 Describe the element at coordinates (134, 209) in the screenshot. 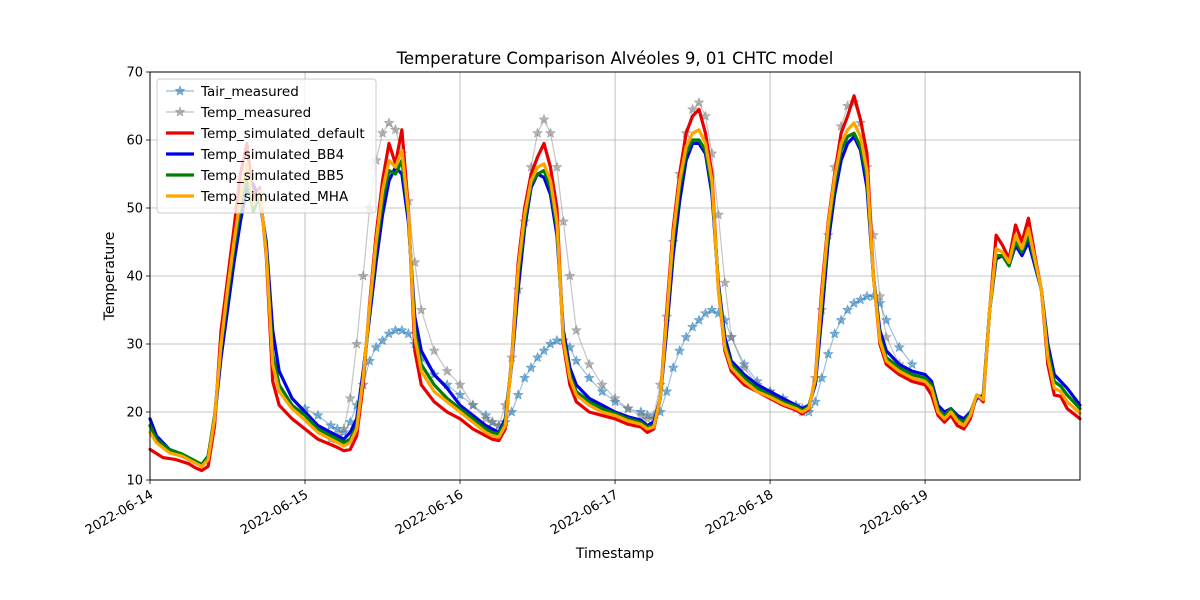

I see `y-tick-label: 50` at that location.